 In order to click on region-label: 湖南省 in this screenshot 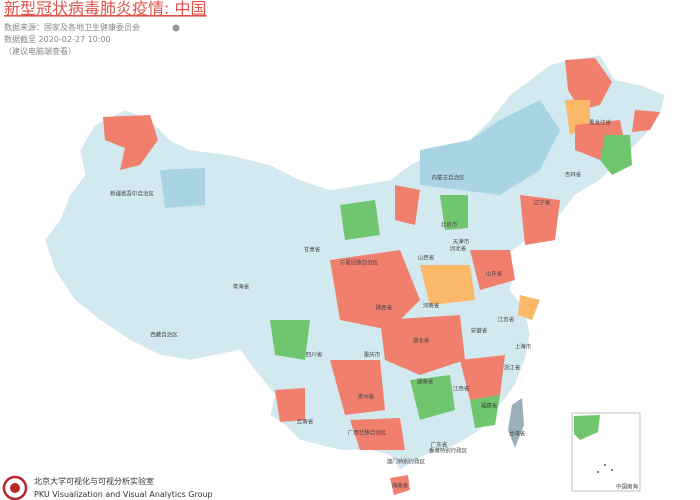, I will do `click(425, 382)`.